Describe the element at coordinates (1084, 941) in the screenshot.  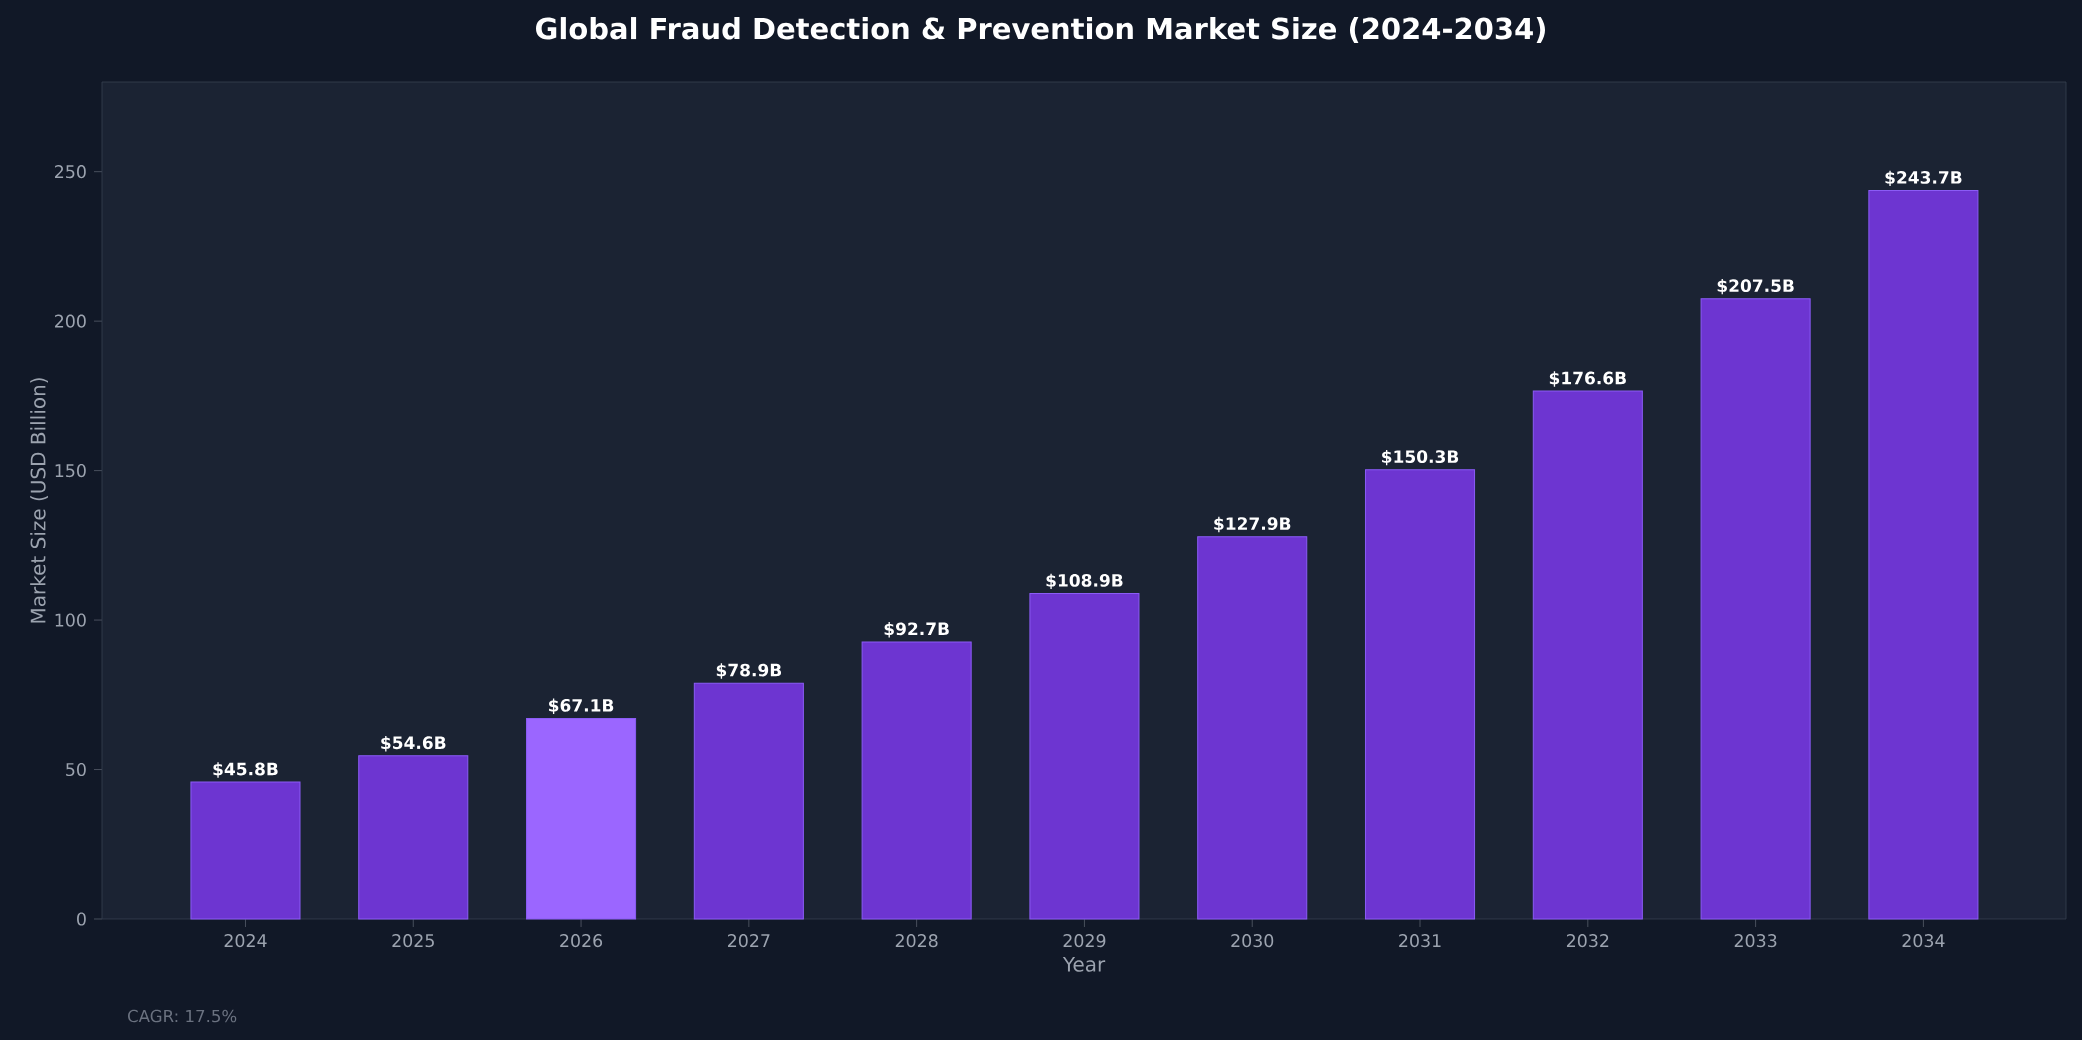
I see `x-tick-label: 2029` at that location.